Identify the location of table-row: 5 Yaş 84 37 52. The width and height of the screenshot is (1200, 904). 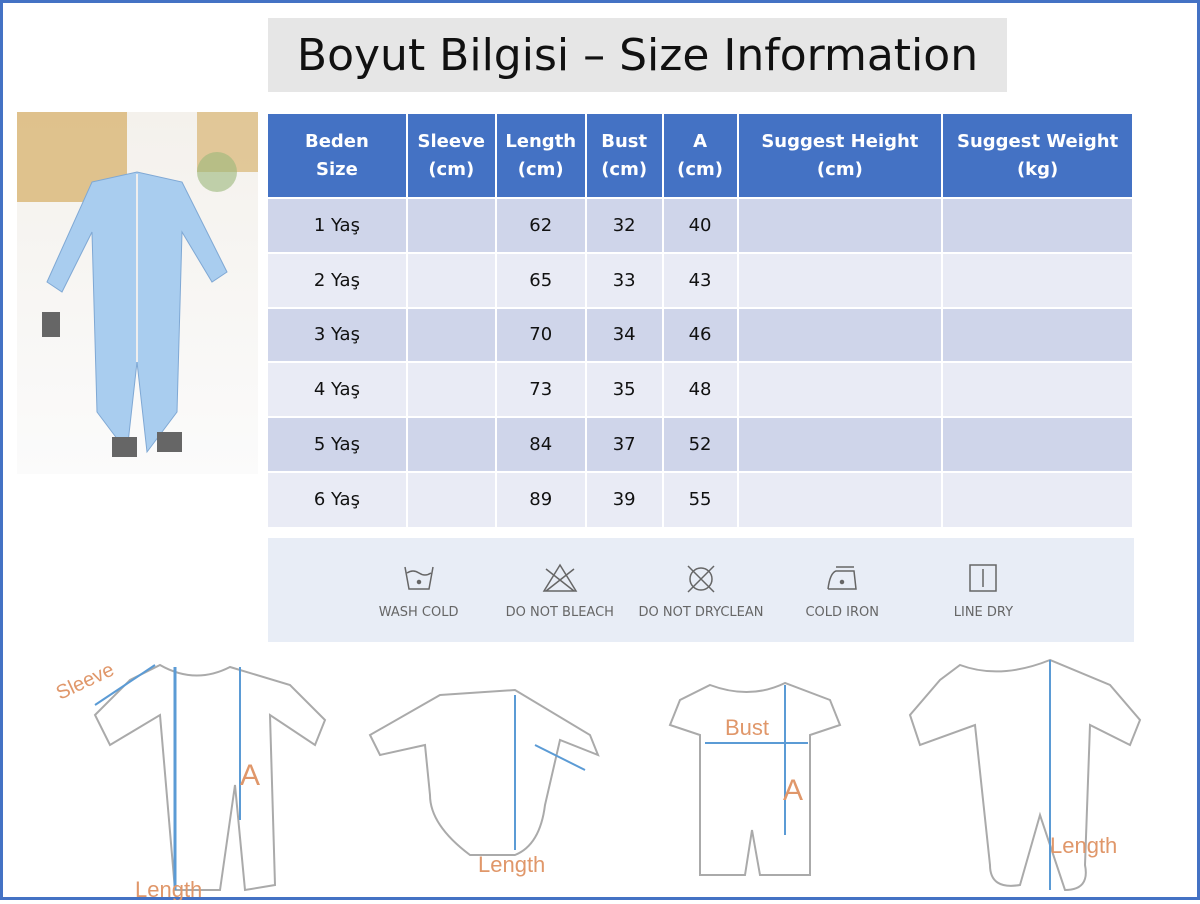
(701, 444).